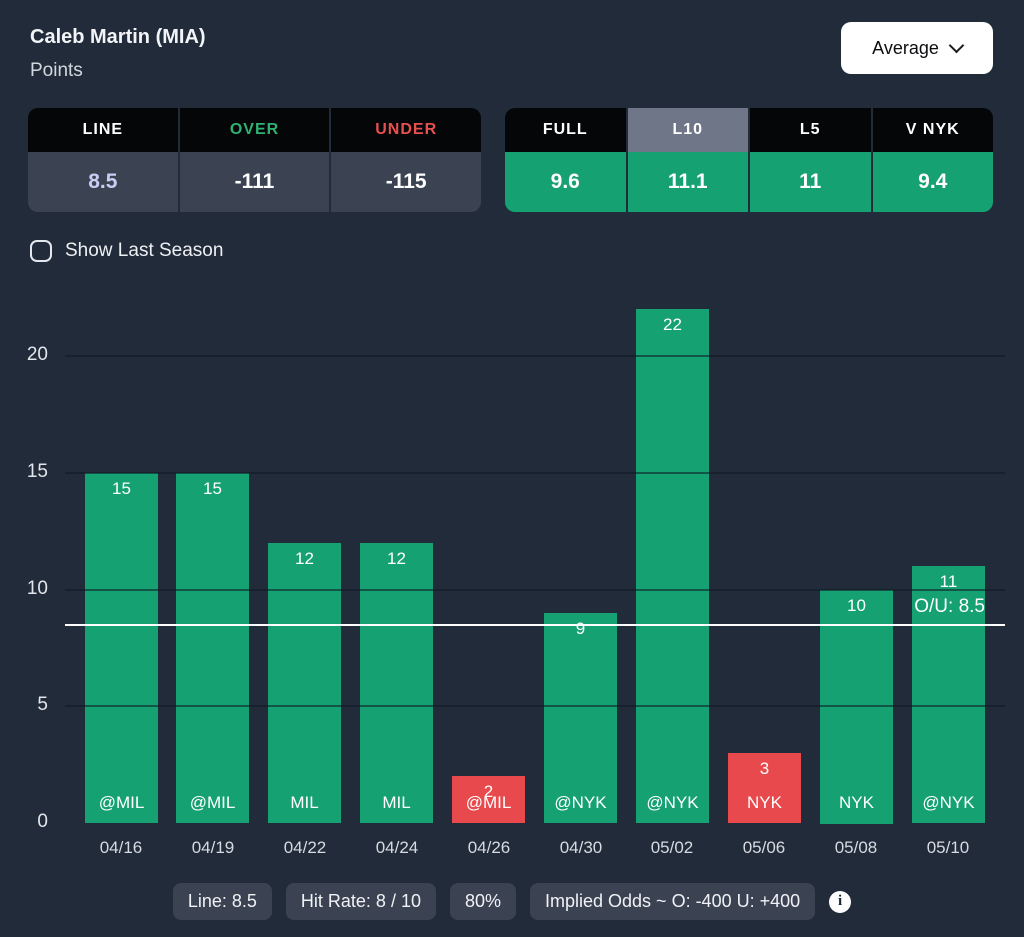 This screenshot has height=937, width=1024. What do you see at coordinates (672, 847) in the screenshot?
I see `x-axis-label: 05/02` at bounding box center [672, 847].